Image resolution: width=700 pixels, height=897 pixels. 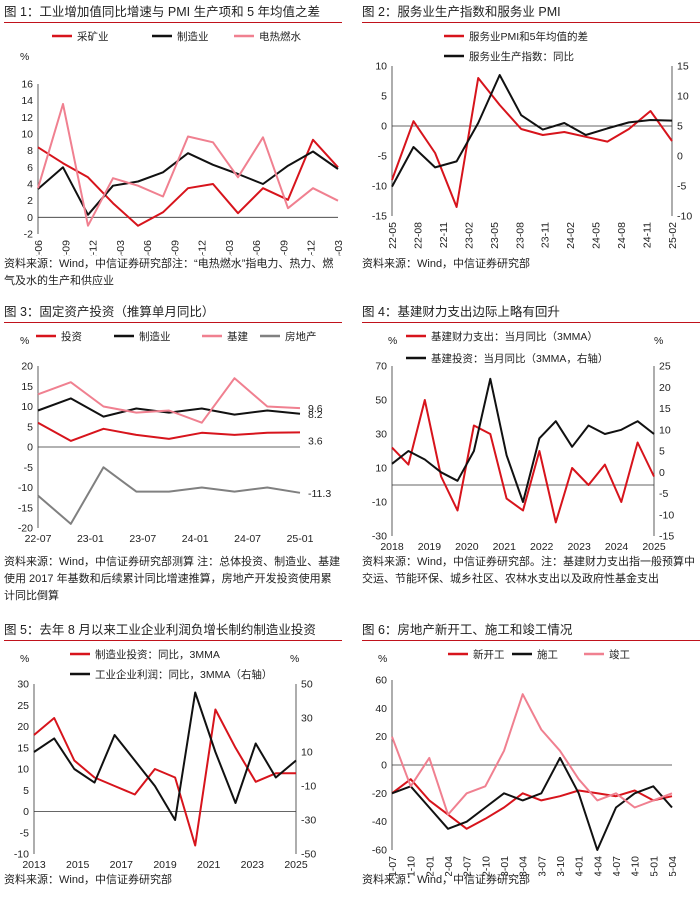 What do you see at coordinates (412, 866) in the screenshot?
I see `x-tick-label: 21-10` at bounding box center [412, 866].